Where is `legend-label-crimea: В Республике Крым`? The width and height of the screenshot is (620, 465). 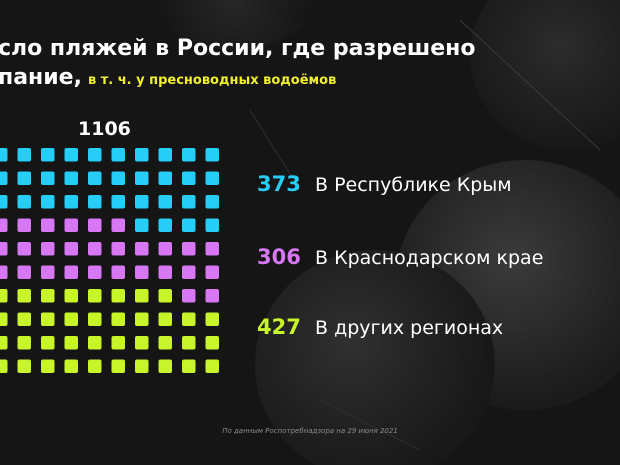
legend-label-crimea: В Республике Крым is located at coordinates (413, 185).